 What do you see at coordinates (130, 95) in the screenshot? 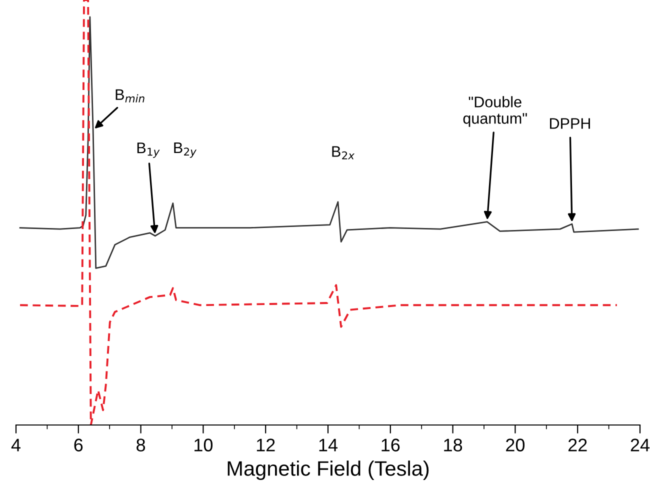
I see `annotation: B$_{min}$` at bounding box center [130, 95].